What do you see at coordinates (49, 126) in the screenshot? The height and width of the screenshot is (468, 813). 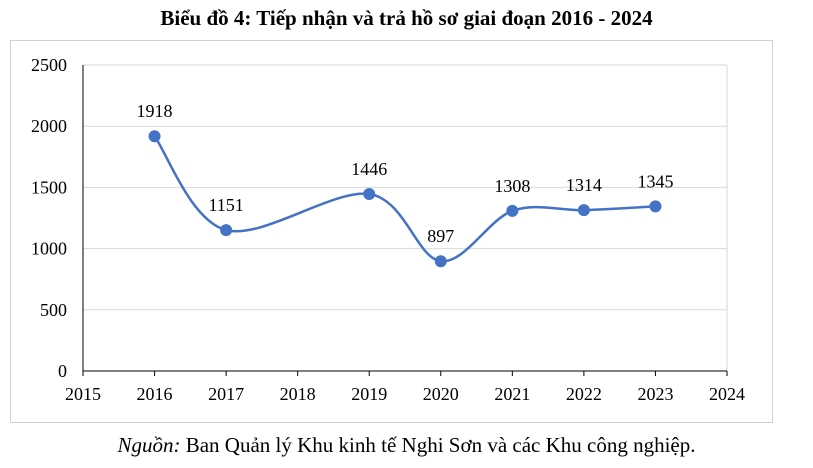 I see `y-tick-label: 2000` at bounding box center [49, 126].